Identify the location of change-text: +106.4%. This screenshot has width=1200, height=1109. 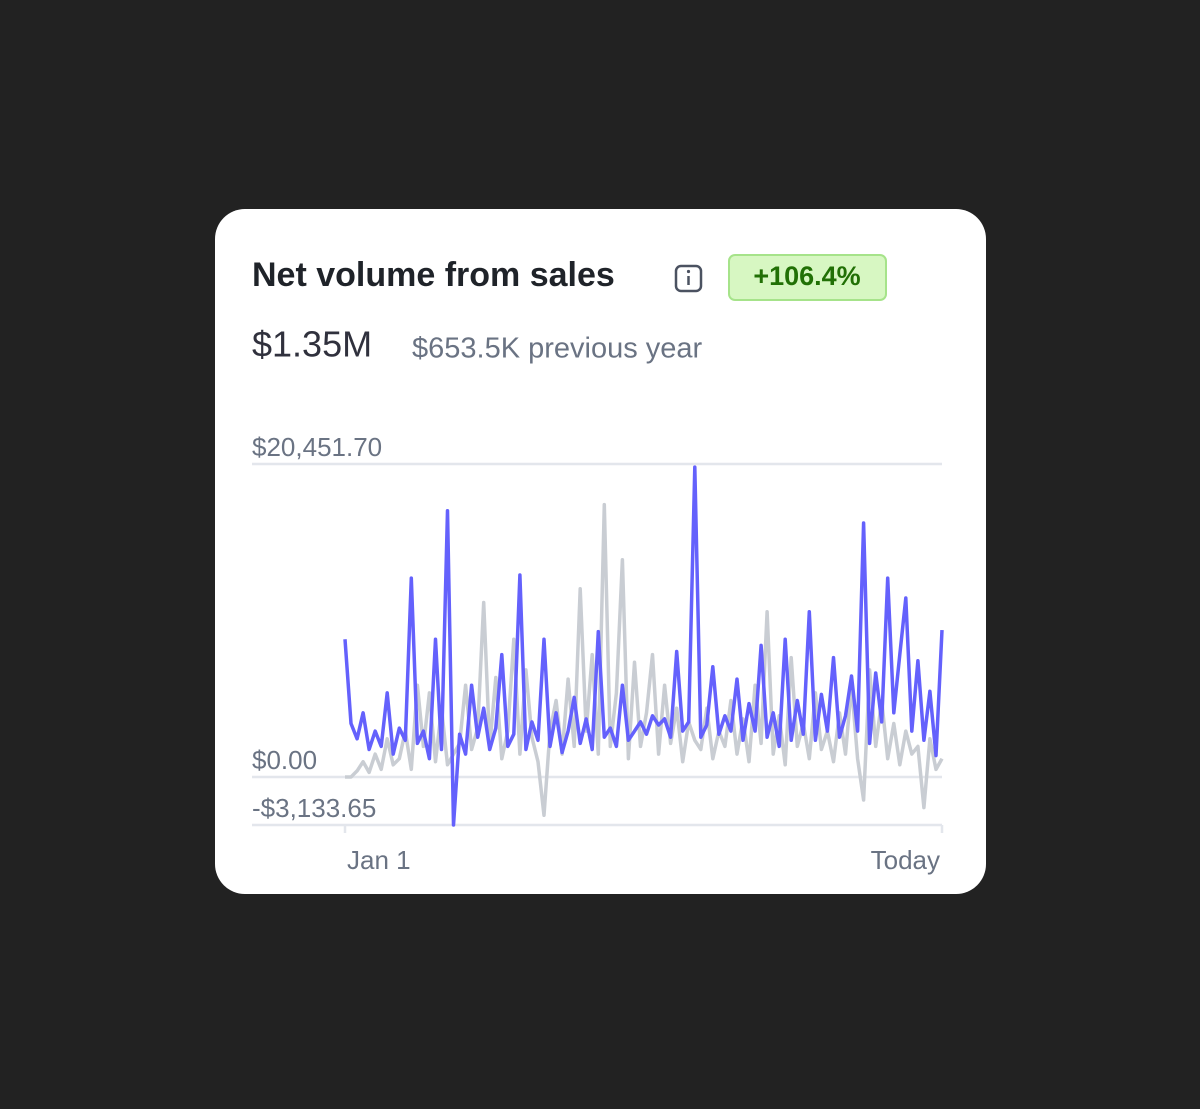
(806, 276).